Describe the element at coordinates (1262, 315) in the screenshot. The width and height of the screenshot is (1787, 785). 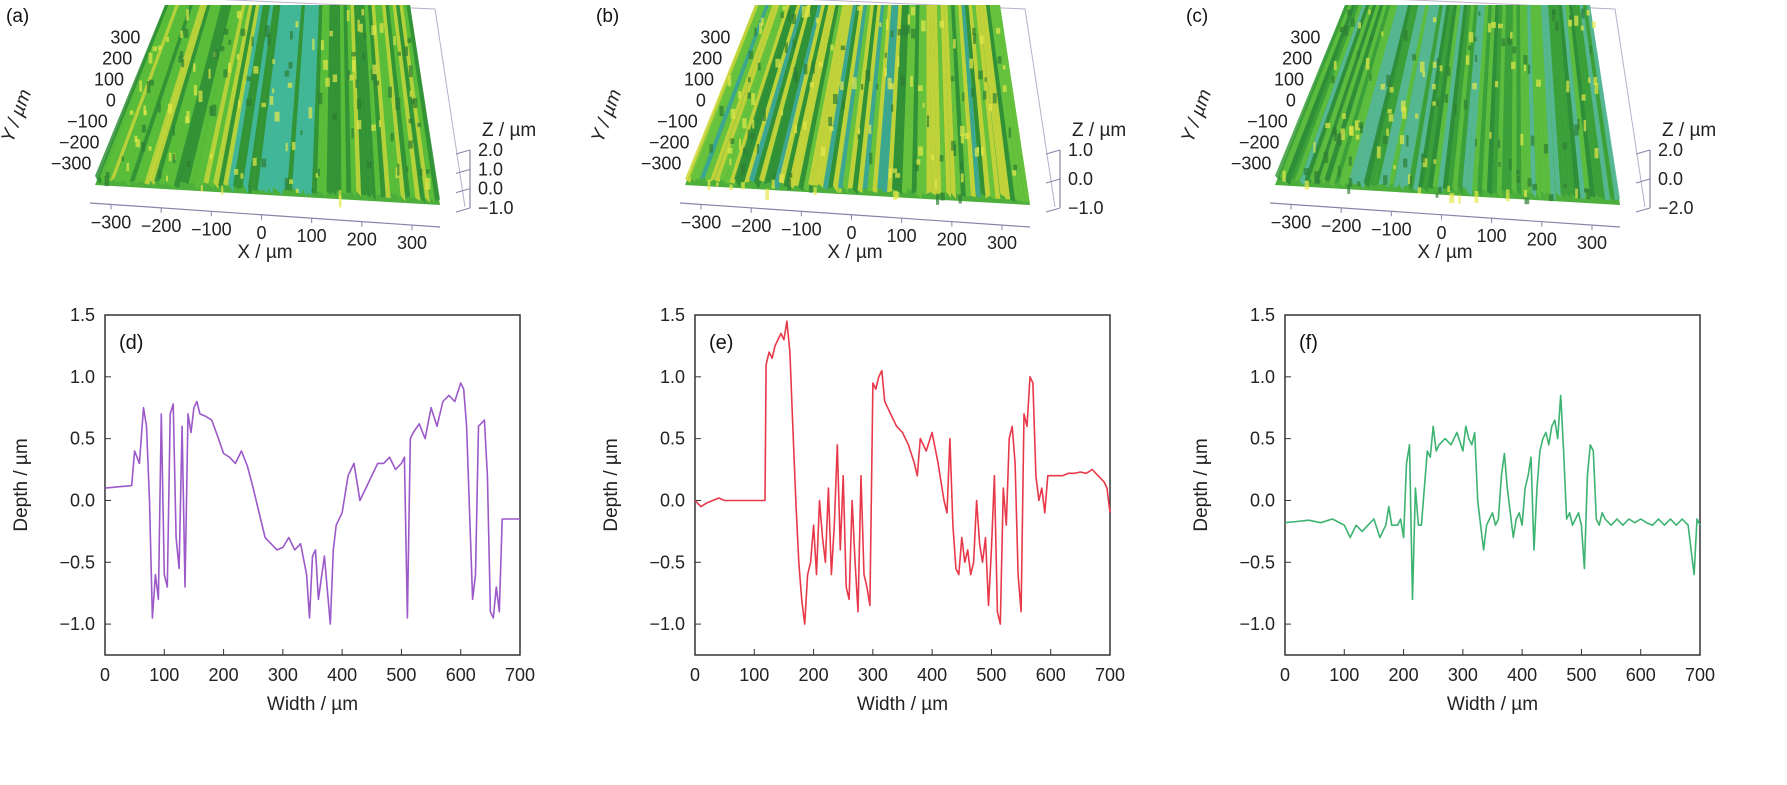
I see `y-tick-label: 1.5` at that location.